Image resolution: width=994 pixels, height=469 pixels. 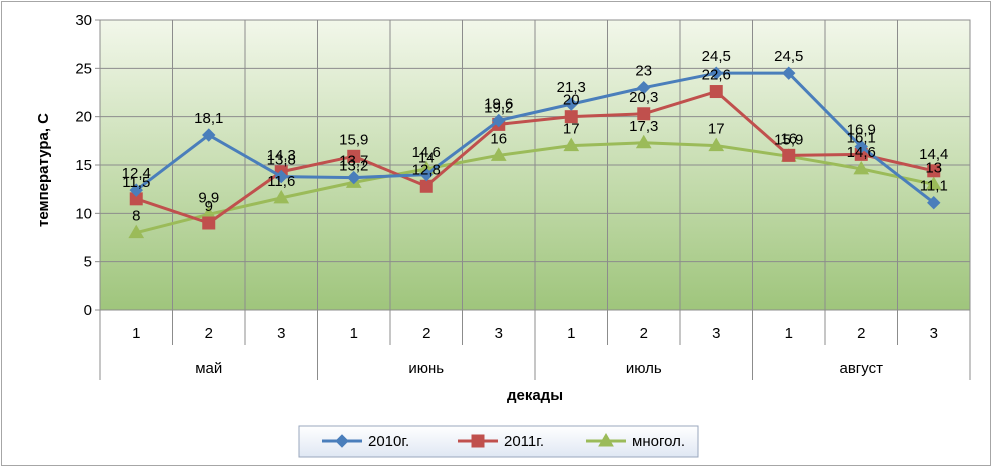 I want to click on data-label: 23, so click(x=643, y=71).